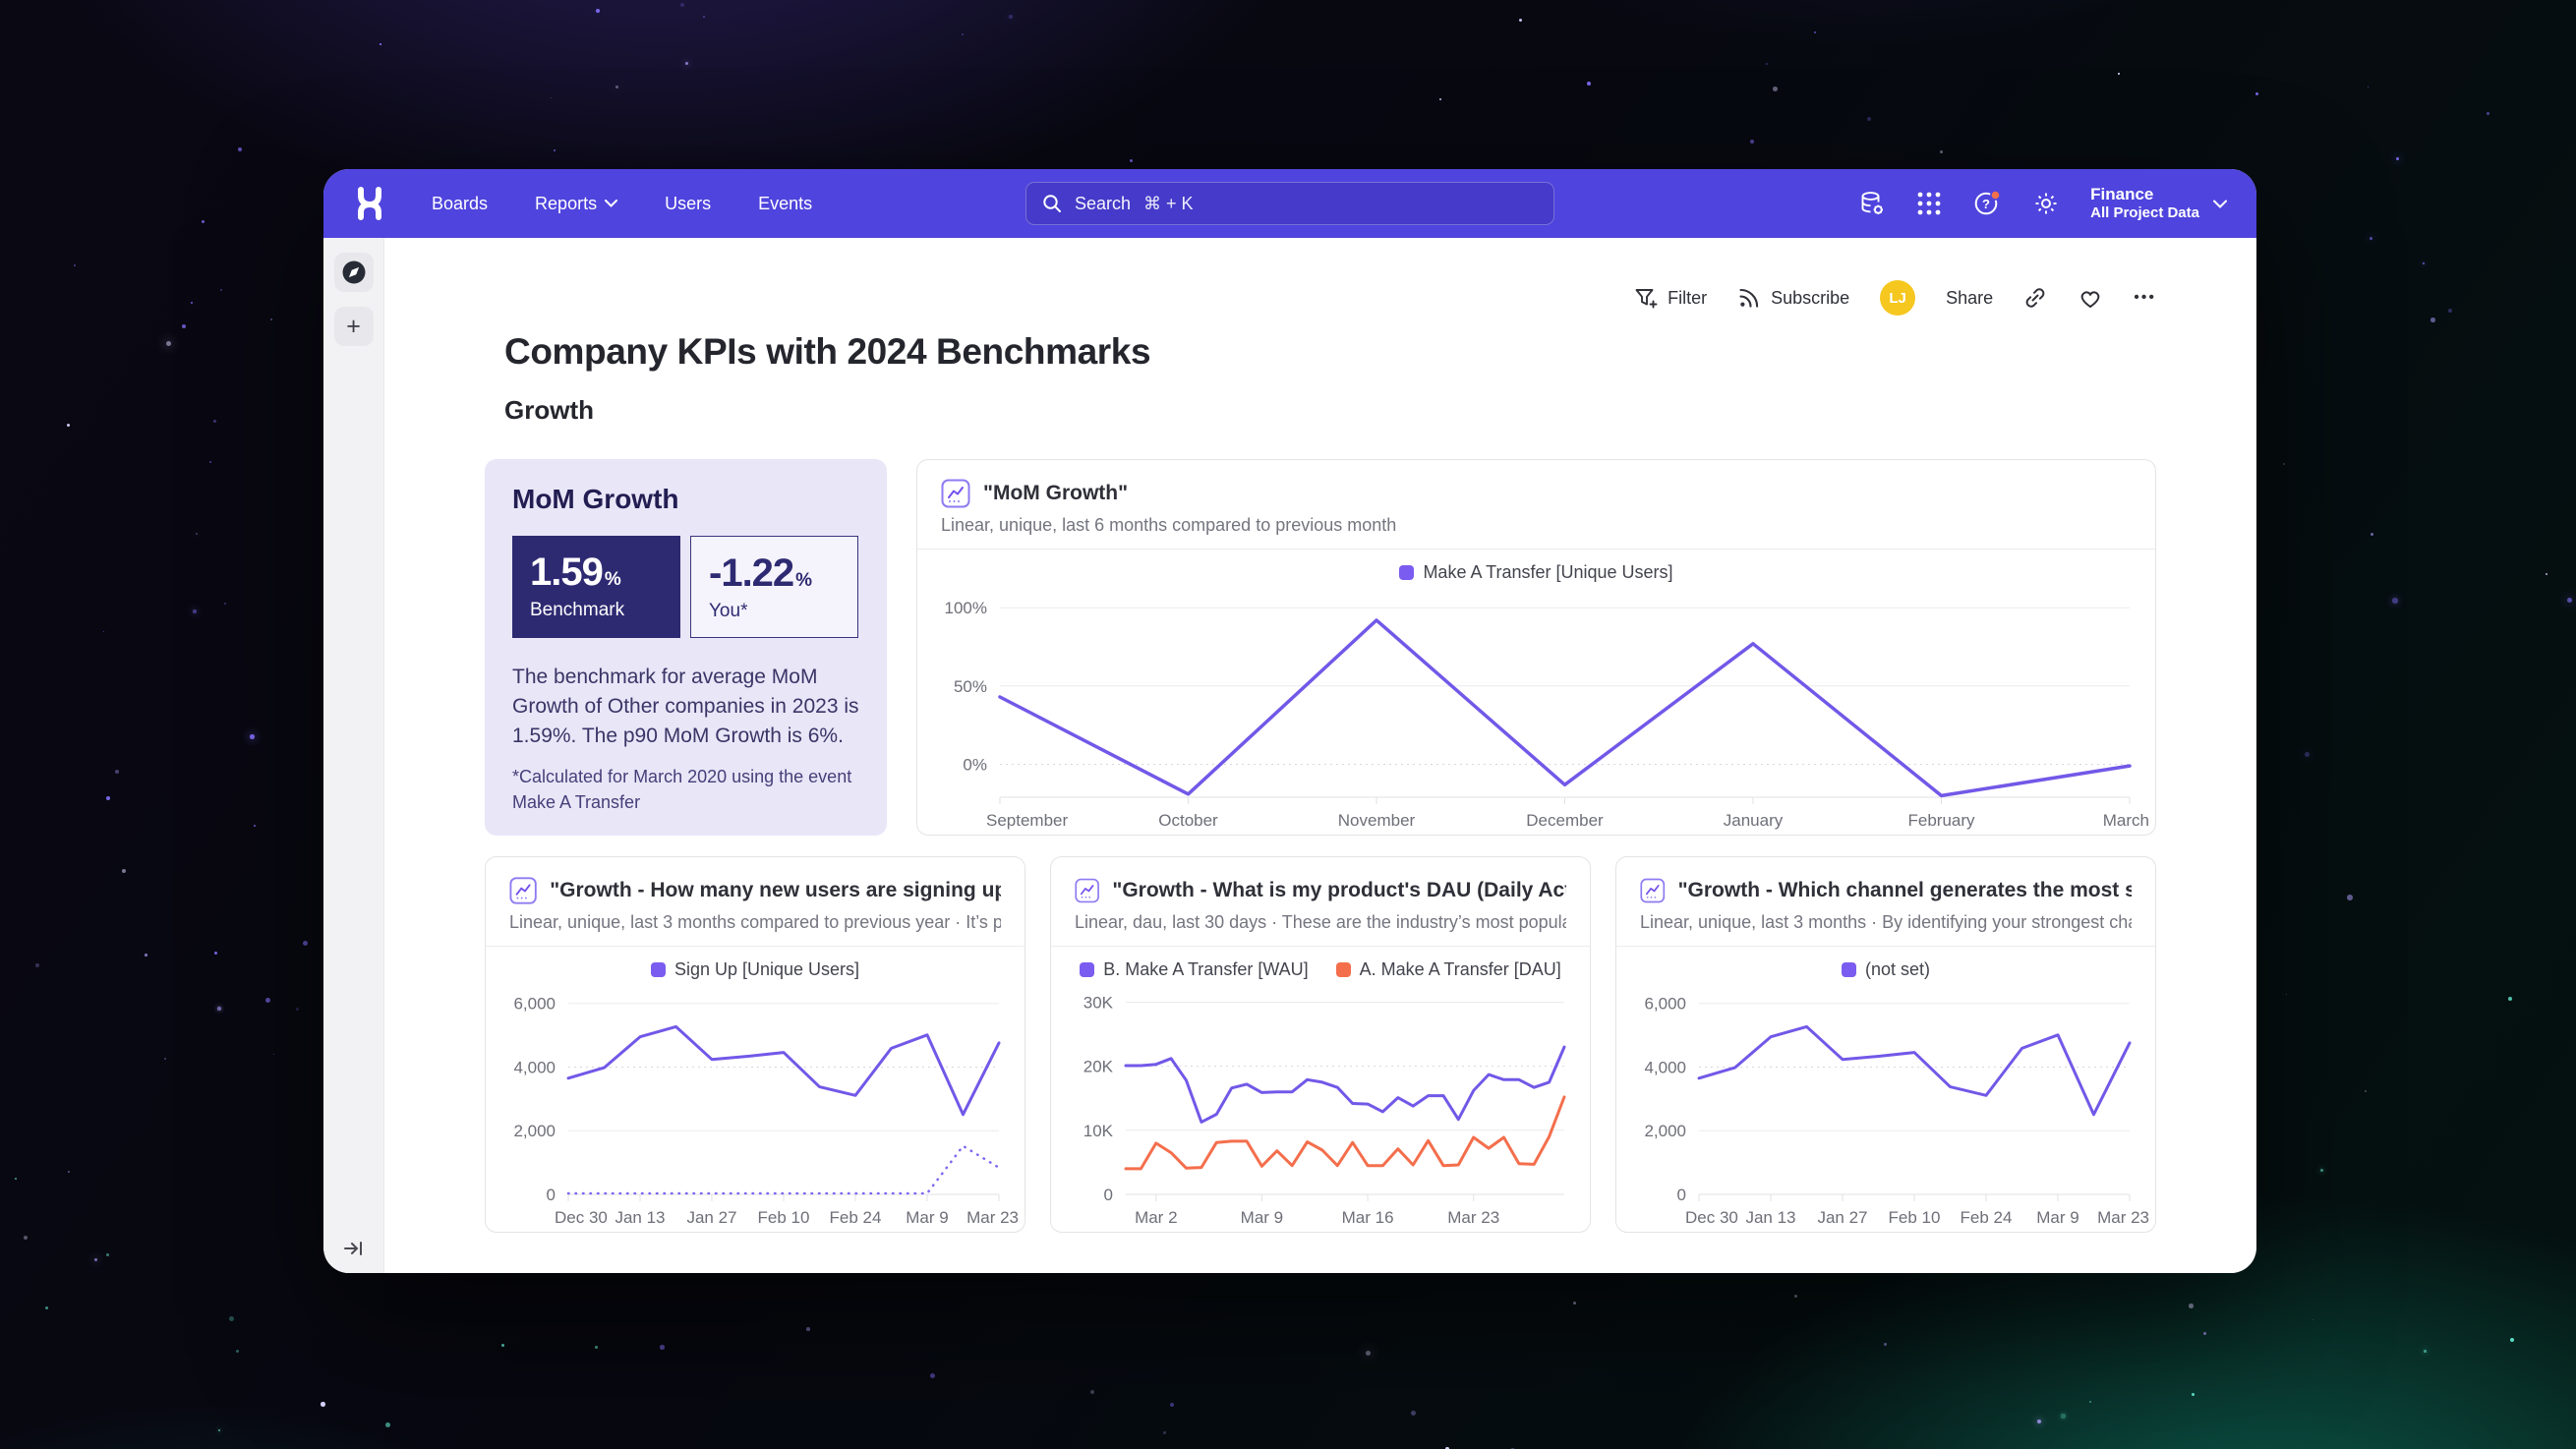  I want to click on legend-item: (not set), so click(1886, 970).